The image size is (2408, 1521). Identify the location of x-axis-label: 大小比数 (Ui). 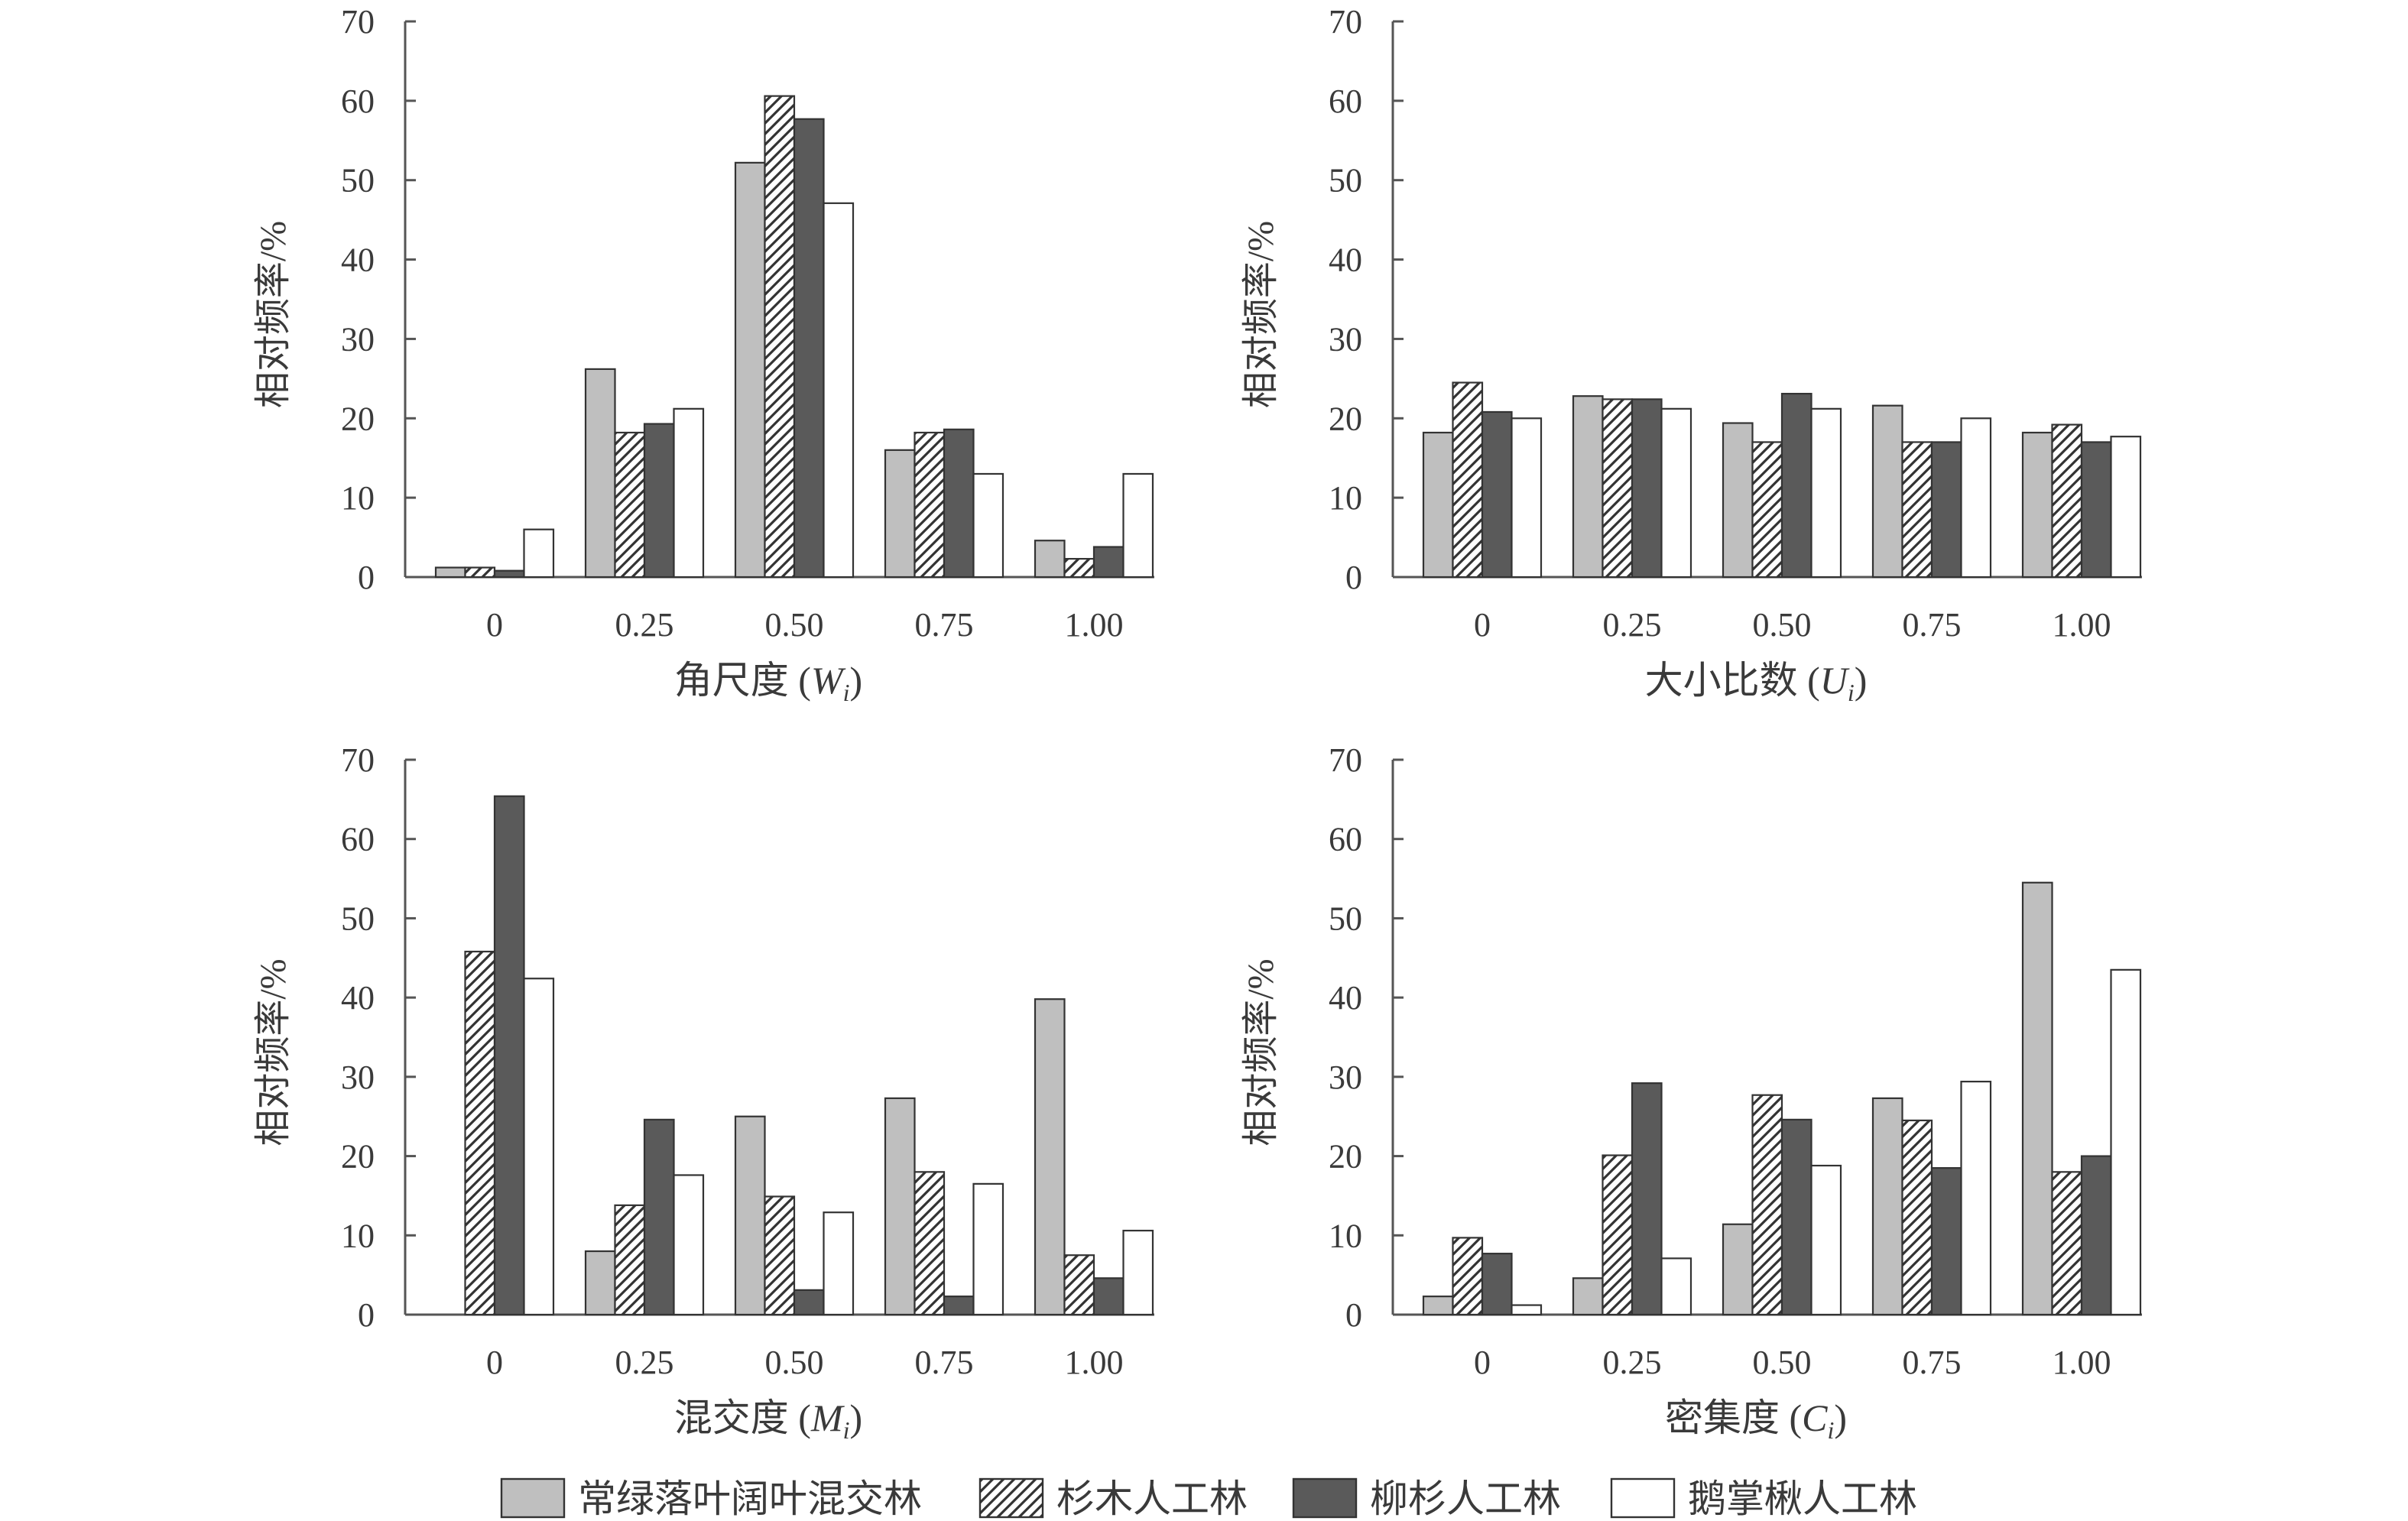
(1757, 682).